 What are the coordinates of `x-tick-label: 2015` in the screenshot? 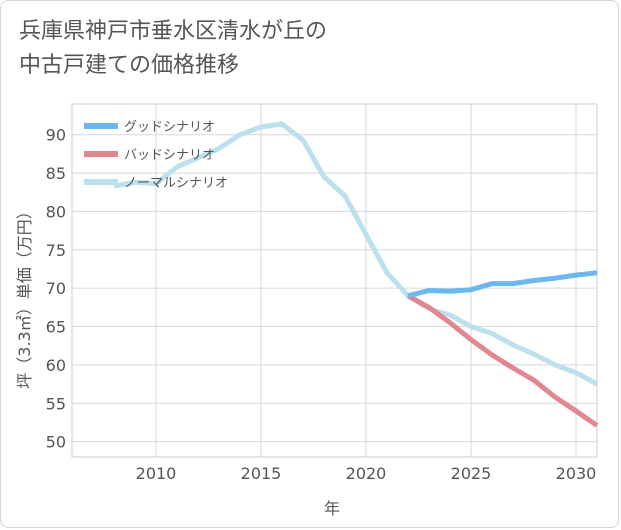 It's located at (261, 473).